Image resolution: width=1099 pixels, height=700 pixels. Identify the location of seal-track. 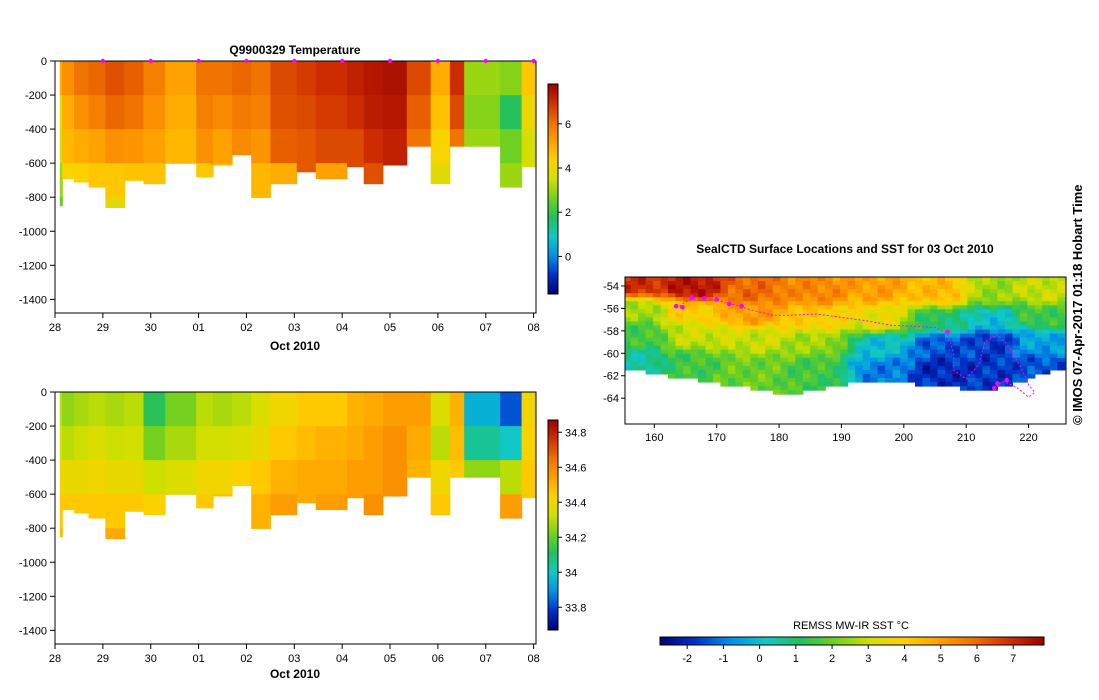
(854, 346).